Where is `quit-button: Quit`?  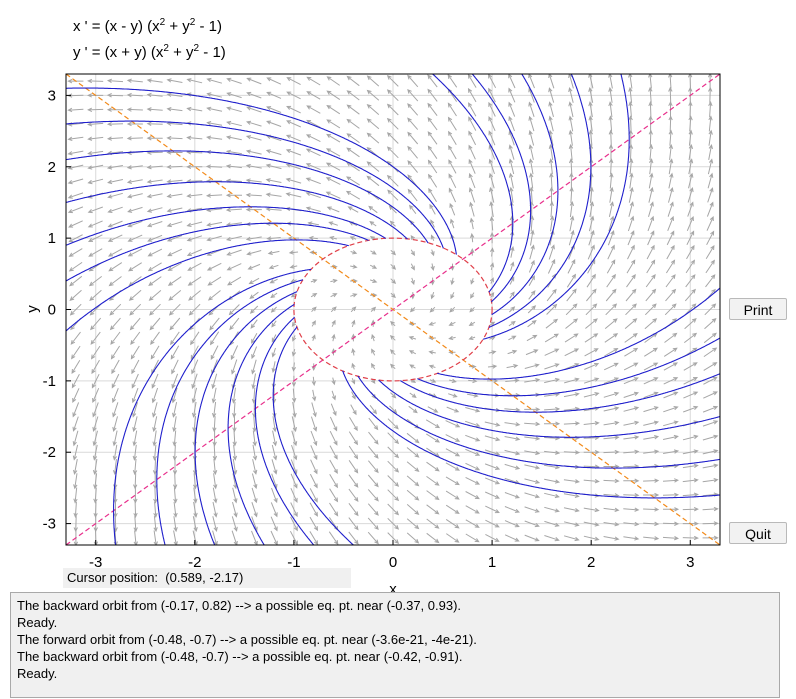
quit-button: Quit is located at coordinates (758, 533).